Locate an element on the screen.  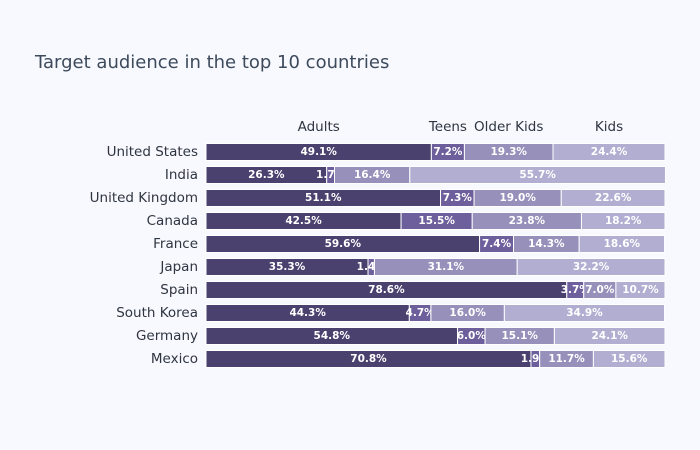
data-label: 11.7% is located at coordinates (566, 359).